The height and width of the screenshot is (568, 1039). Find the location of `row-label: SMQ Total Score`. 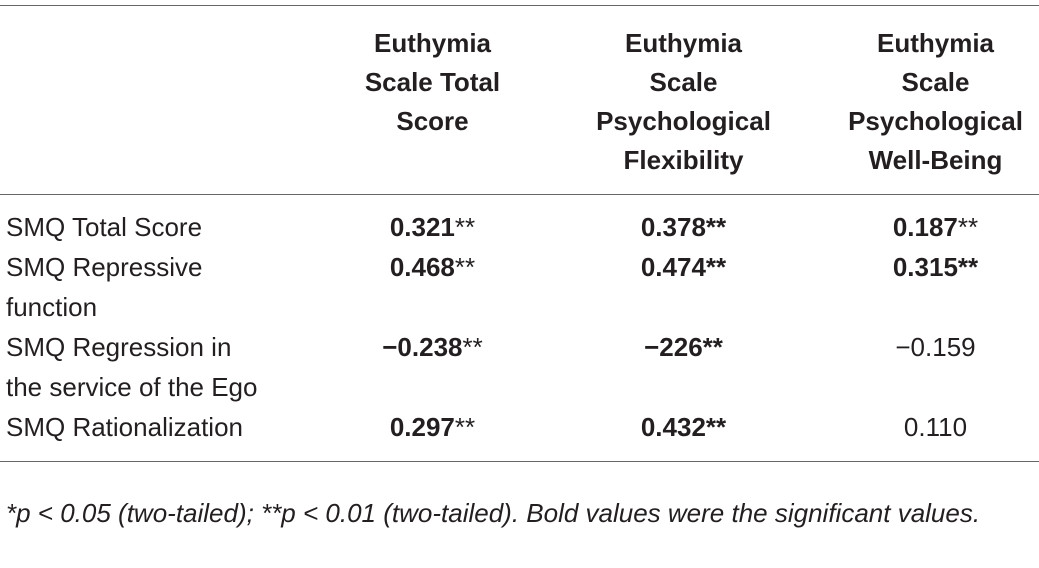

row-label: SMQ Total Score is located at coordinates (165, 221).